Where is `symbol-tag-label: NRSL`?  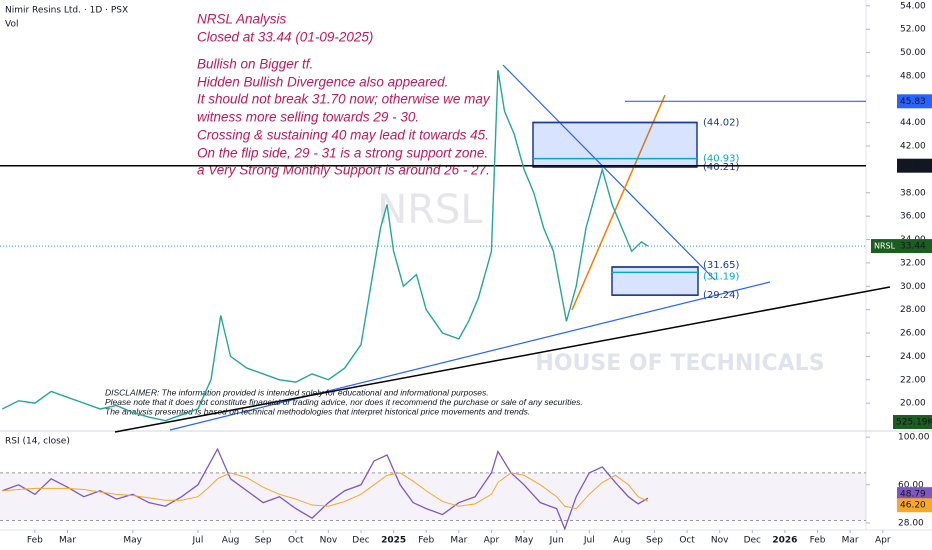 symbol-tag-label: NRSL is located at coordinates (885, 246).